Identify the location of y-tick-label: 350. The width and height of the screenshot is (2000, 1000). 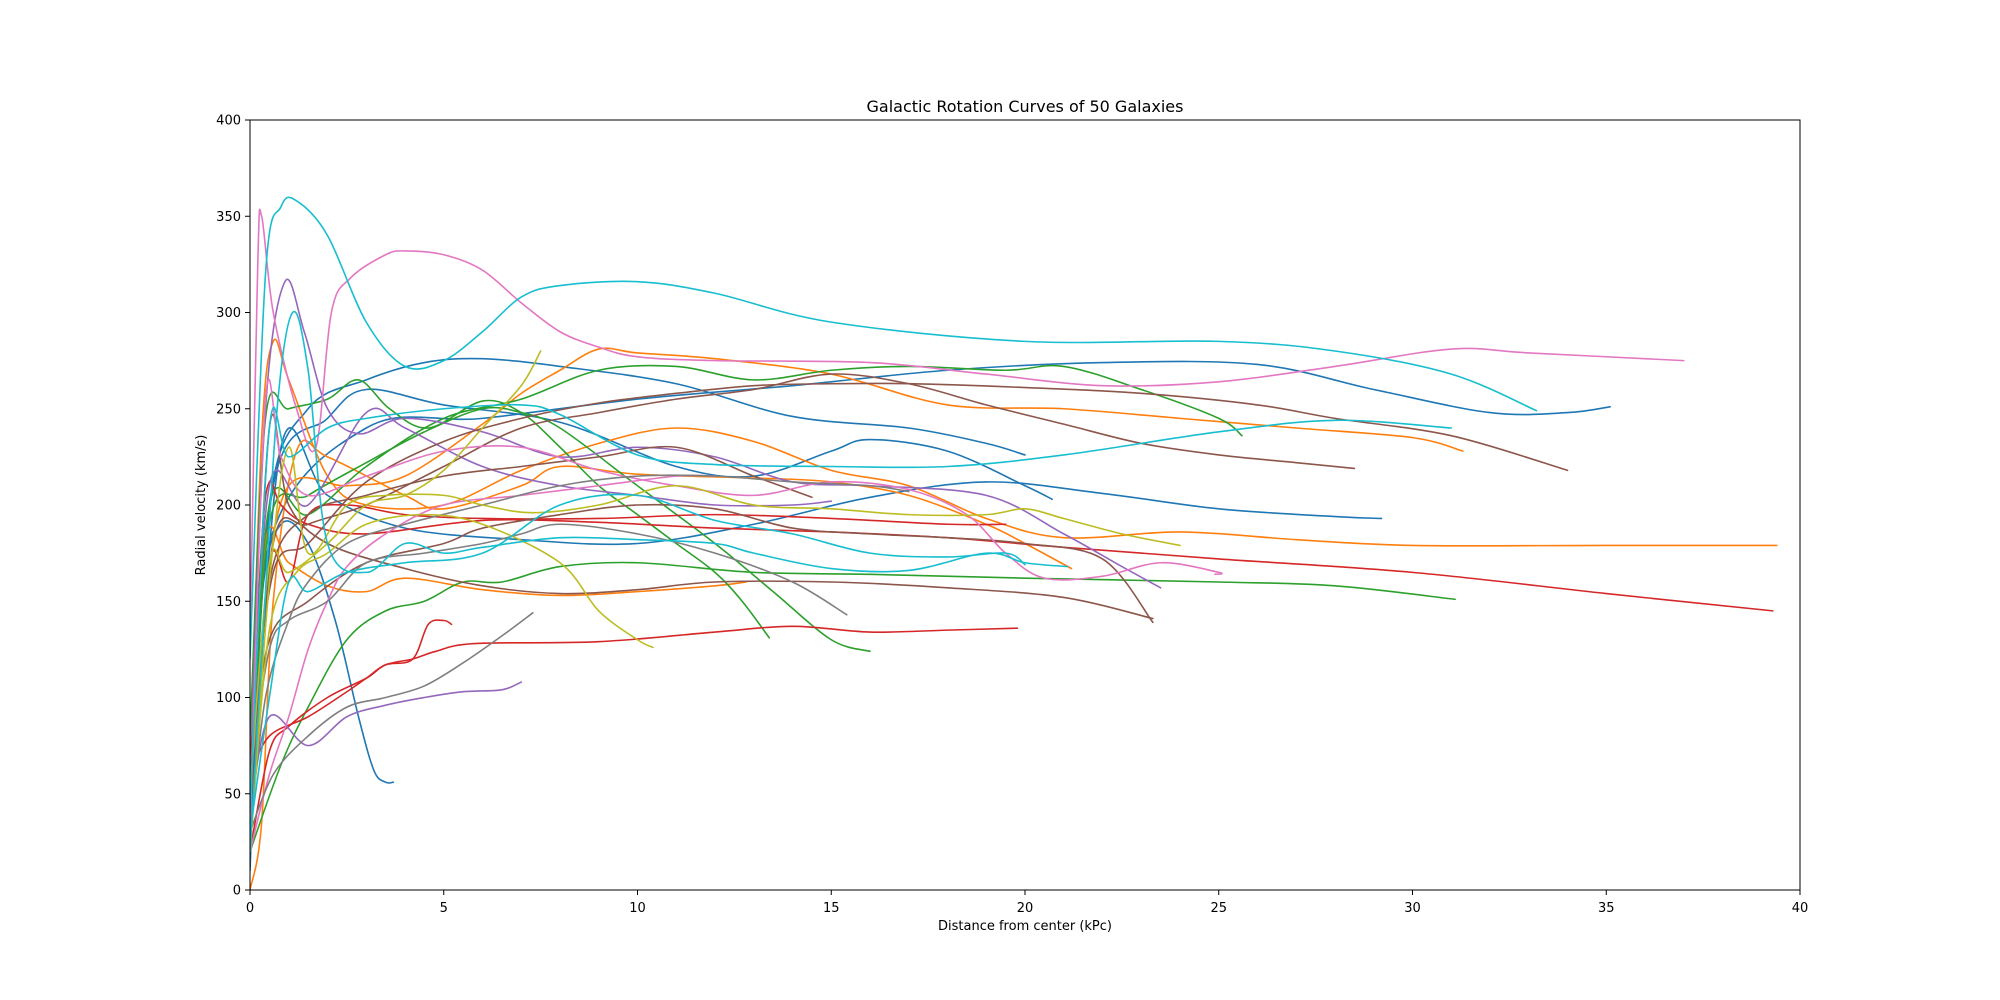
(228, 217).